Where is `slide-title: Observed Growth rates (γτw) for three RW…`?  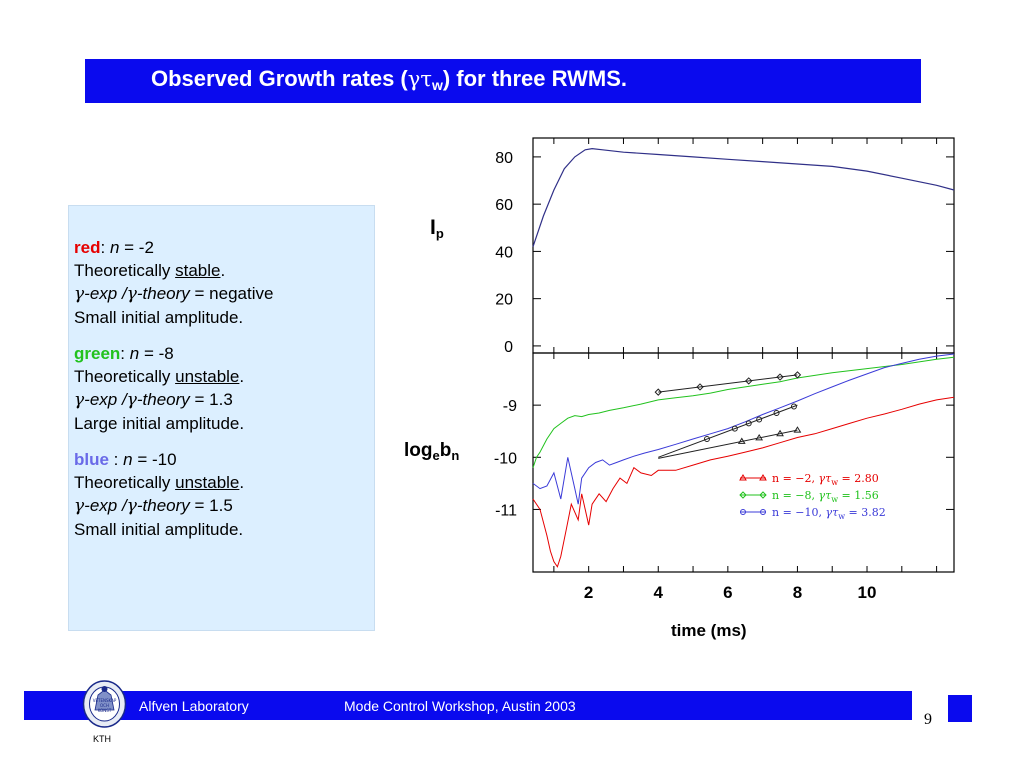
slide-title: Observed Growth rates (γτw) for three RW… is located at coordinates (503, 81).